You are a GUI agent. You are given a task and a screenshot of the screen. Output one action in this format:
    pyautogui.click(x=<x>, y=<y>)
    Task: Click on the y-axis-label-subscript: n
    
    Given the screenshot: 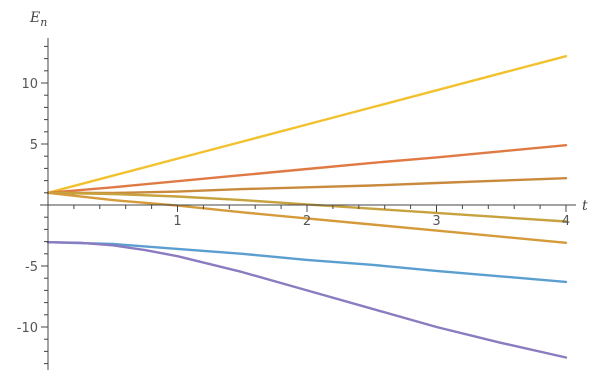 What is the action you would take?
    pyautogui.click(x=43, y=22)
    